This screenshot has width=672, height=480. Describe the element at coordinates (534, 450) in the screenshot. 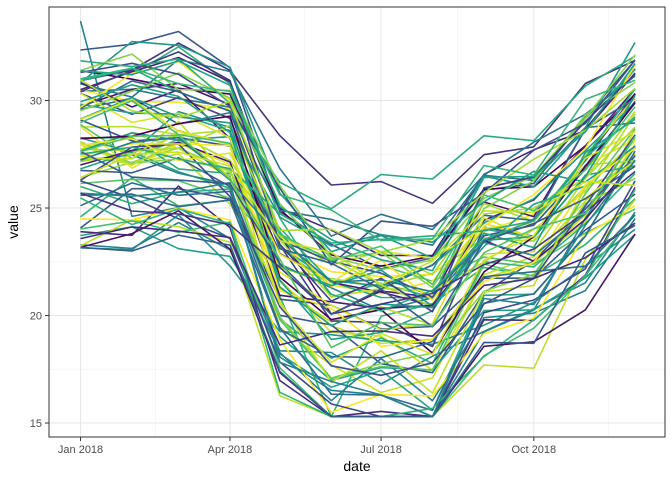

I see `x-tick-label: Oct 2018` at that location.